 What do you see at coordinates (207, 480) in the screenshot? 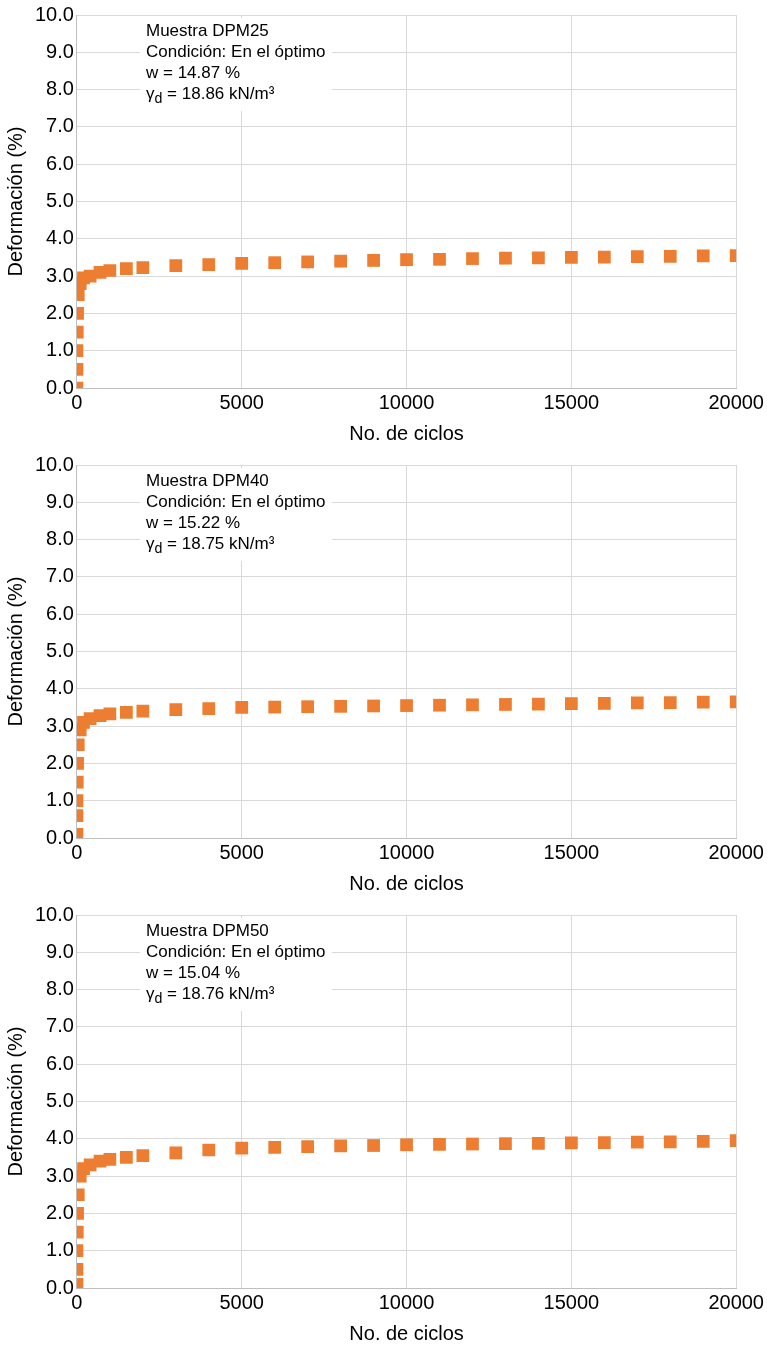
I see `annotation: Muestra DPM40` at bounding box center [207, 480].